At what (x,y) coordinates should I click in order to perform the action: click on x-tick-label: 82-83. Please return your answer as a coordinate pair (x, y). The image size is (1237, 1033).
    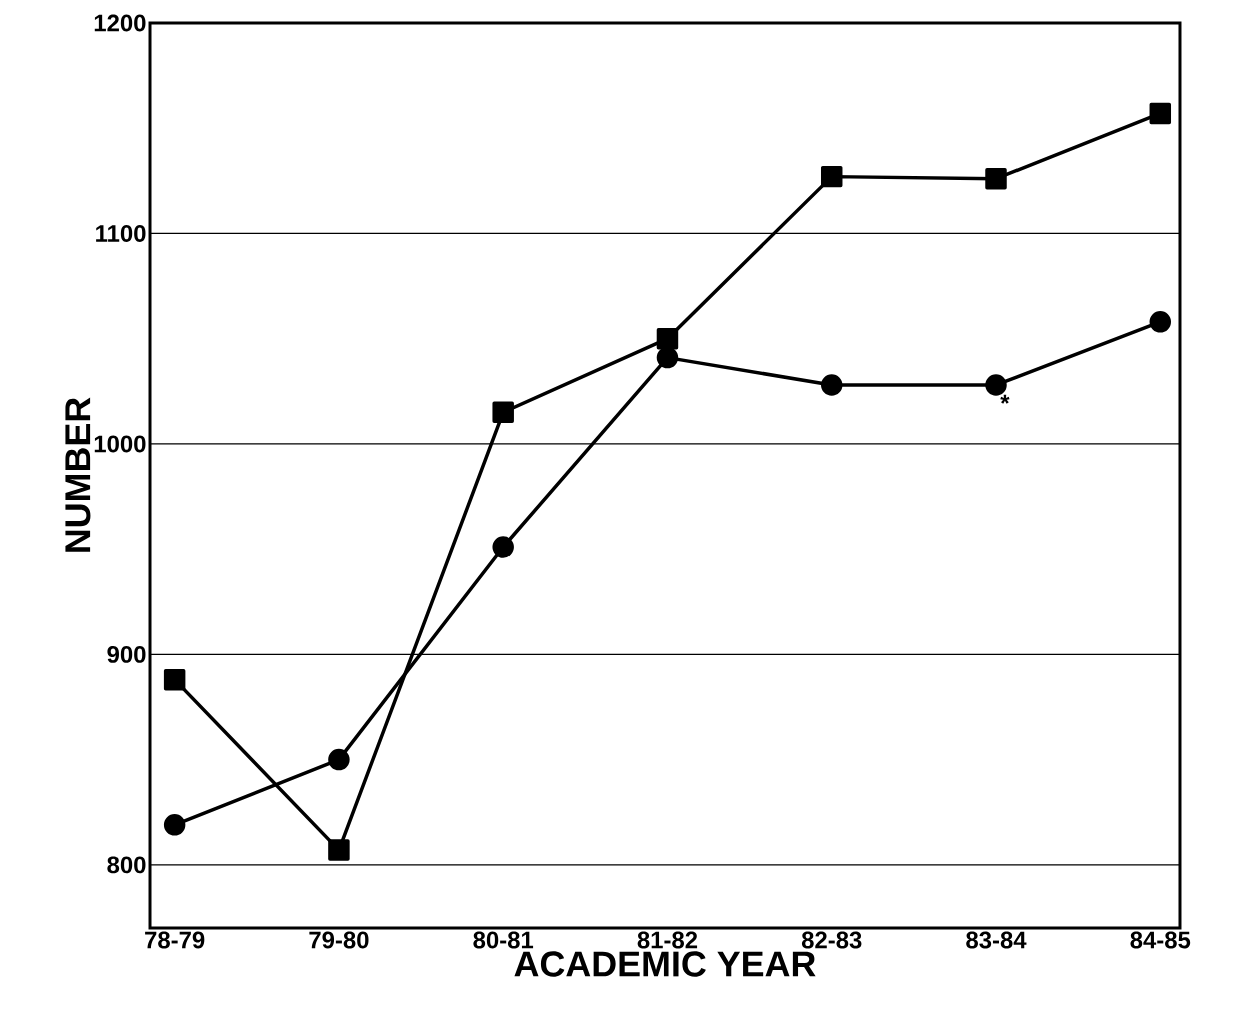
    Looking at the image, I should click on (831, 940).